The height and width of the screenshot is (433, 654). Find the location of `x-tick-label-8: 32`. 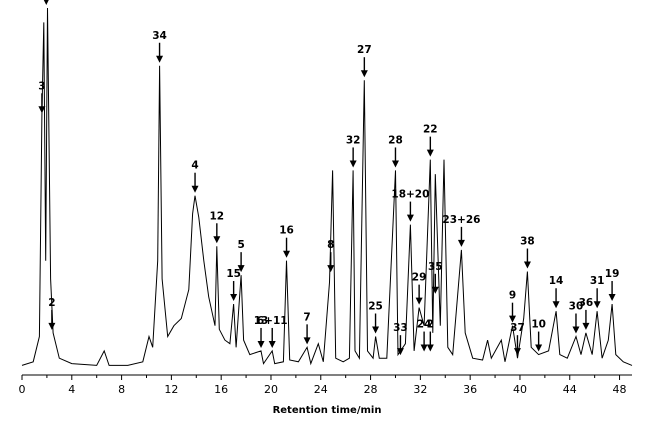

x-tick-label-8: 32 is located at coordinates (420, 389).